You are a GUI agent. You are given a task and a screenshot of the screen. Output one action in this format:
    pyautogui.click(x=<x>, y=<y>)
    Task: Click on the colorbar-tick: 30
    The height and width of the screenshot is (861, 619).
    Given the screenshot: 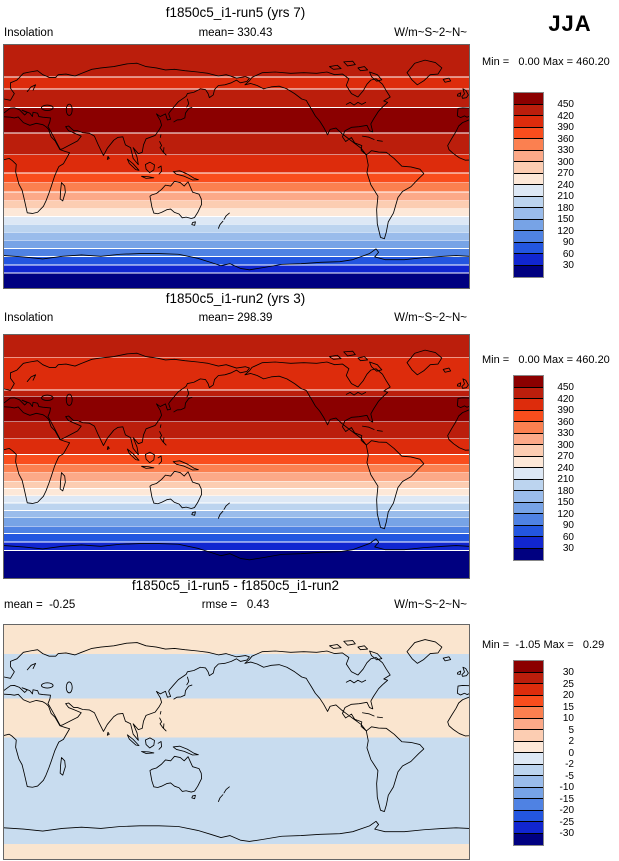 What is the action you would take?
    pyautogui.click(x=568, y=265)
    